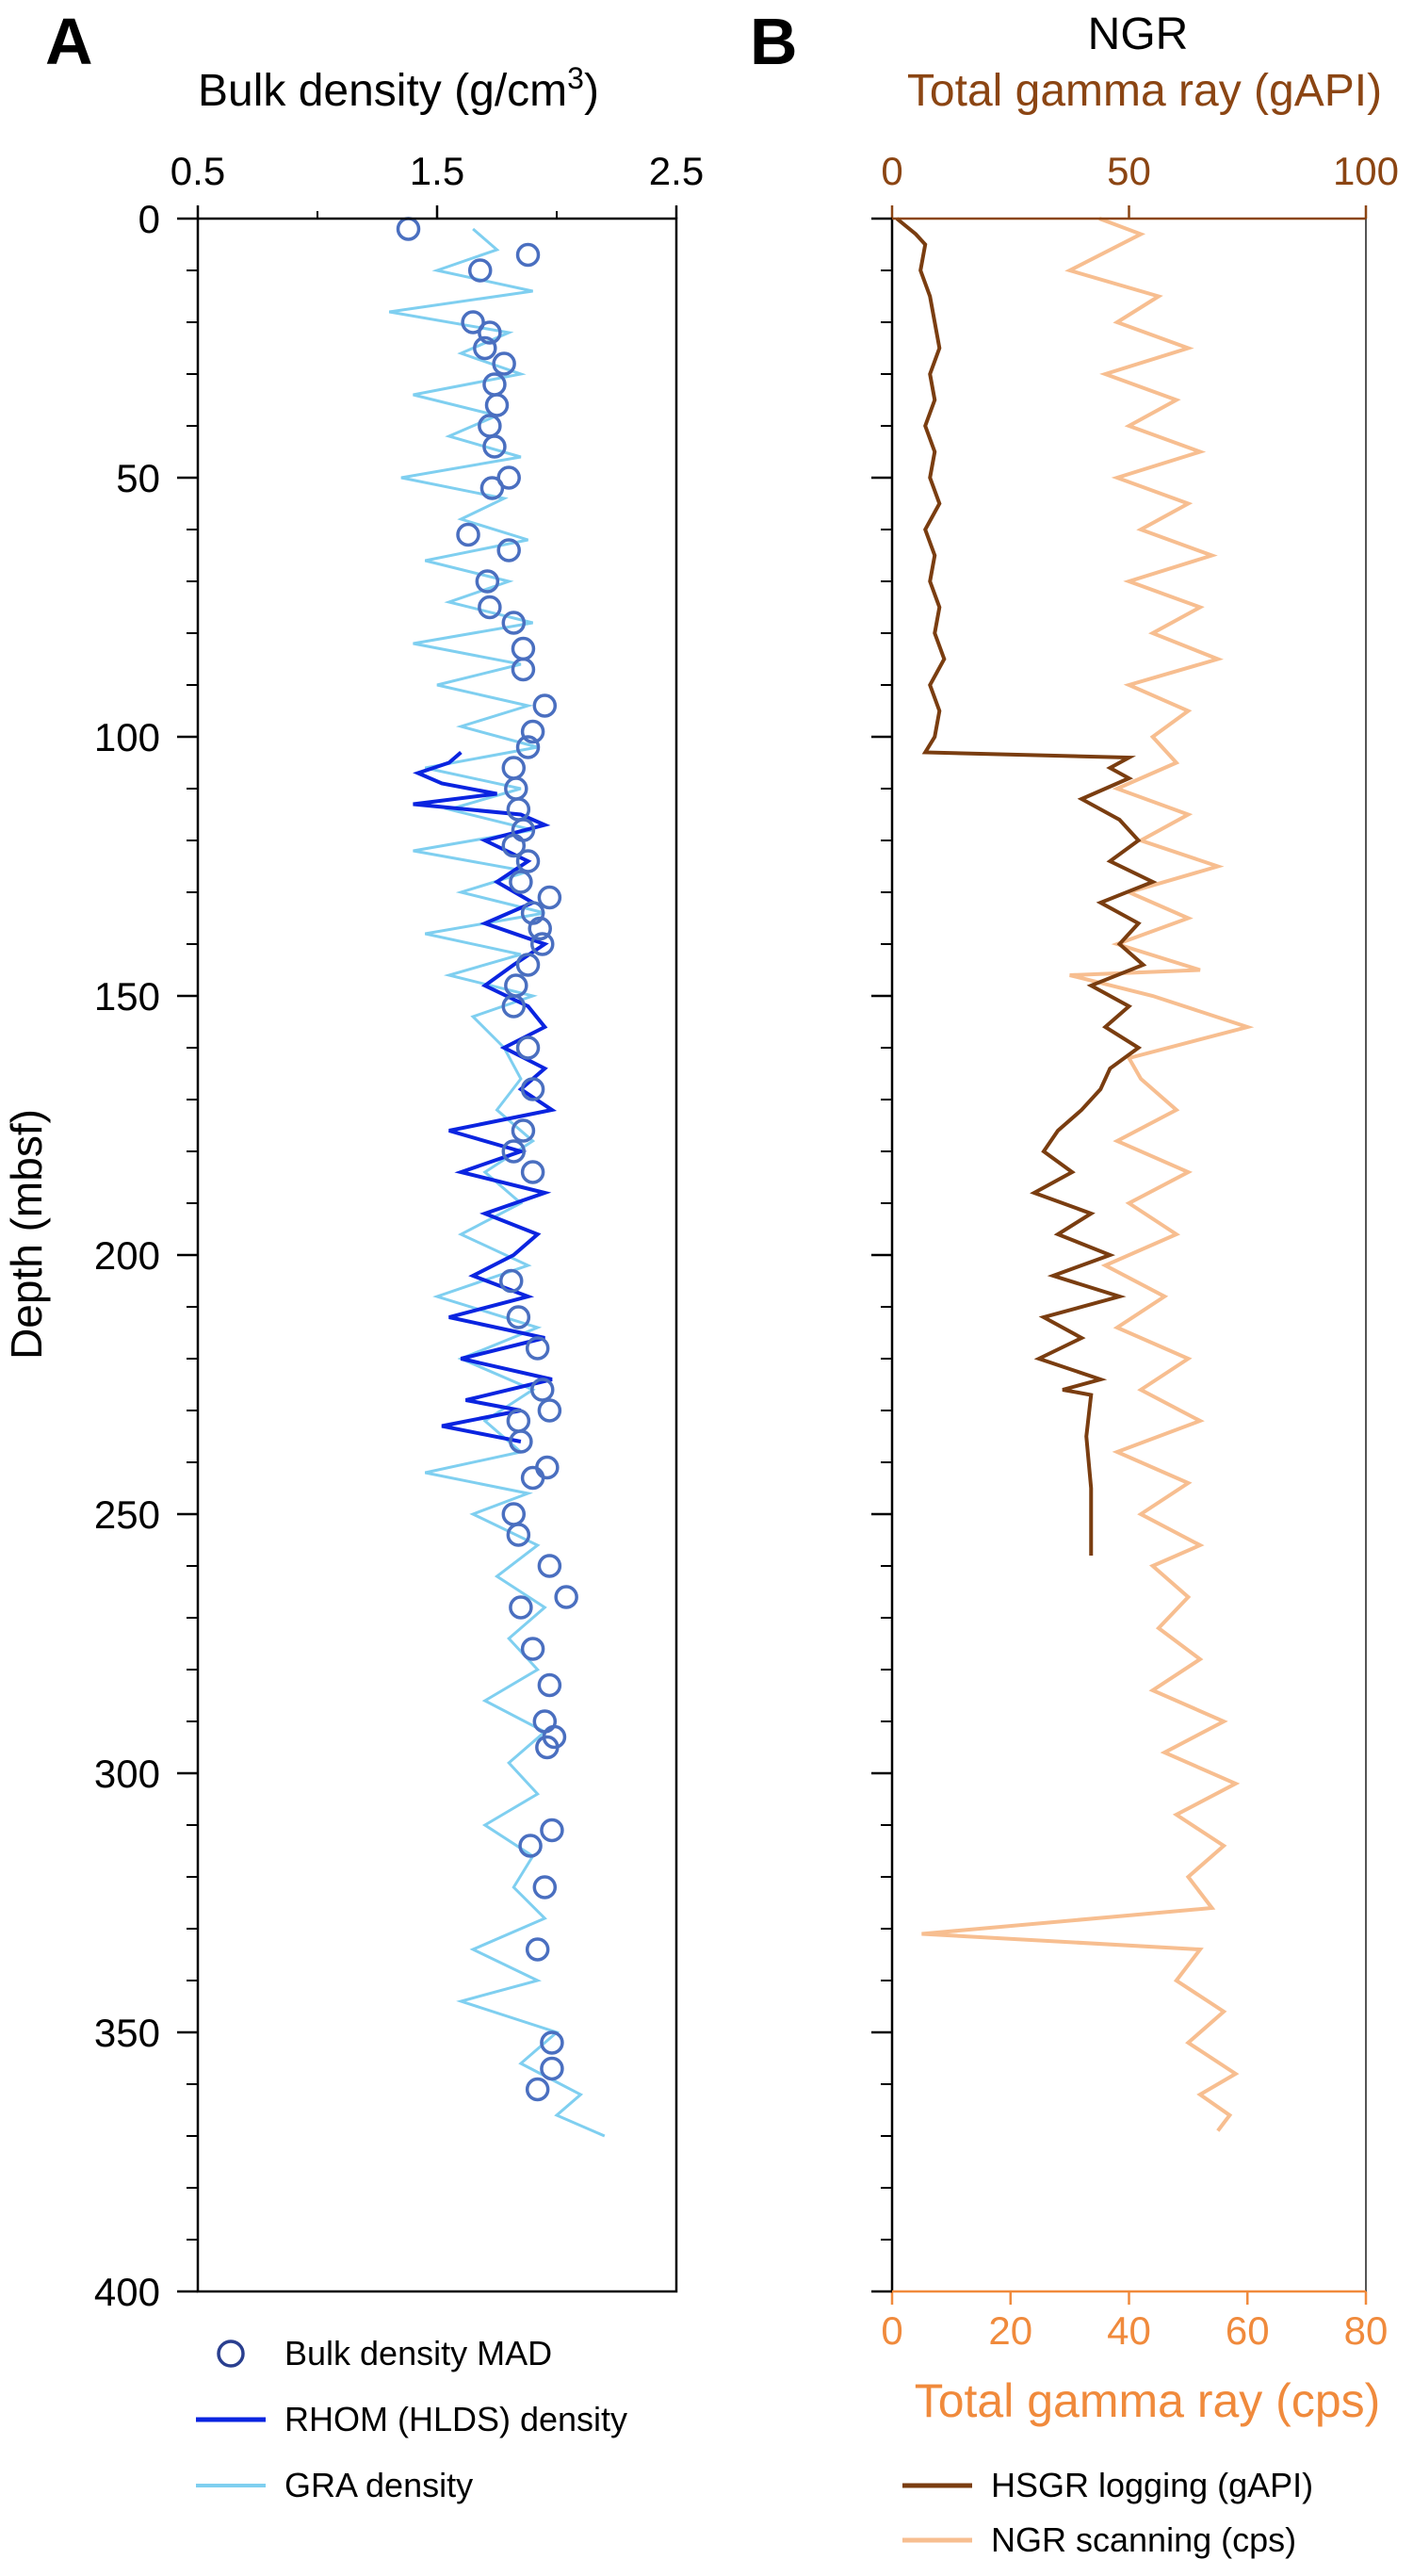 The height and width of the screenshot is (2576, 1413). I want to click on bottom-tick-label: 80, so click(1366, 2330).